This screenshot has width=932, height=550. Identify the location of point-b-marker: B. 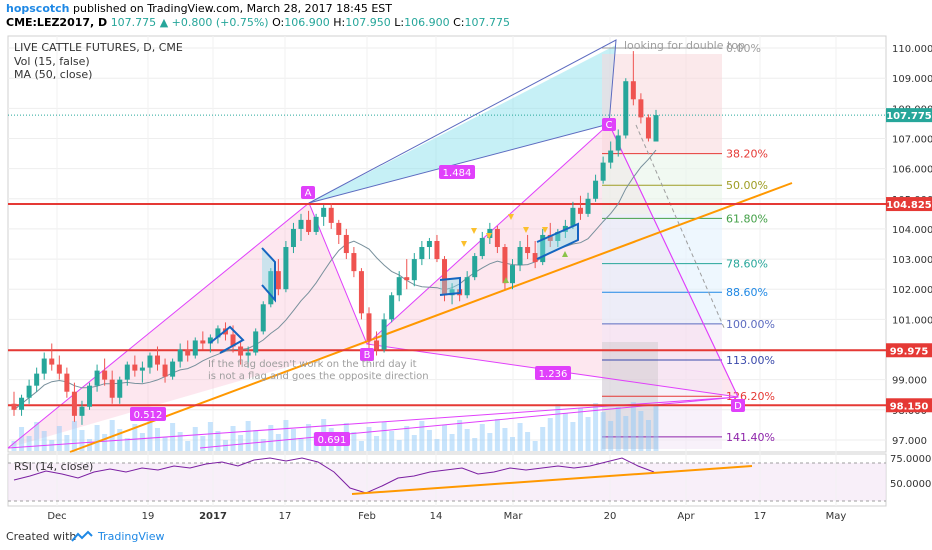
(367, 354).